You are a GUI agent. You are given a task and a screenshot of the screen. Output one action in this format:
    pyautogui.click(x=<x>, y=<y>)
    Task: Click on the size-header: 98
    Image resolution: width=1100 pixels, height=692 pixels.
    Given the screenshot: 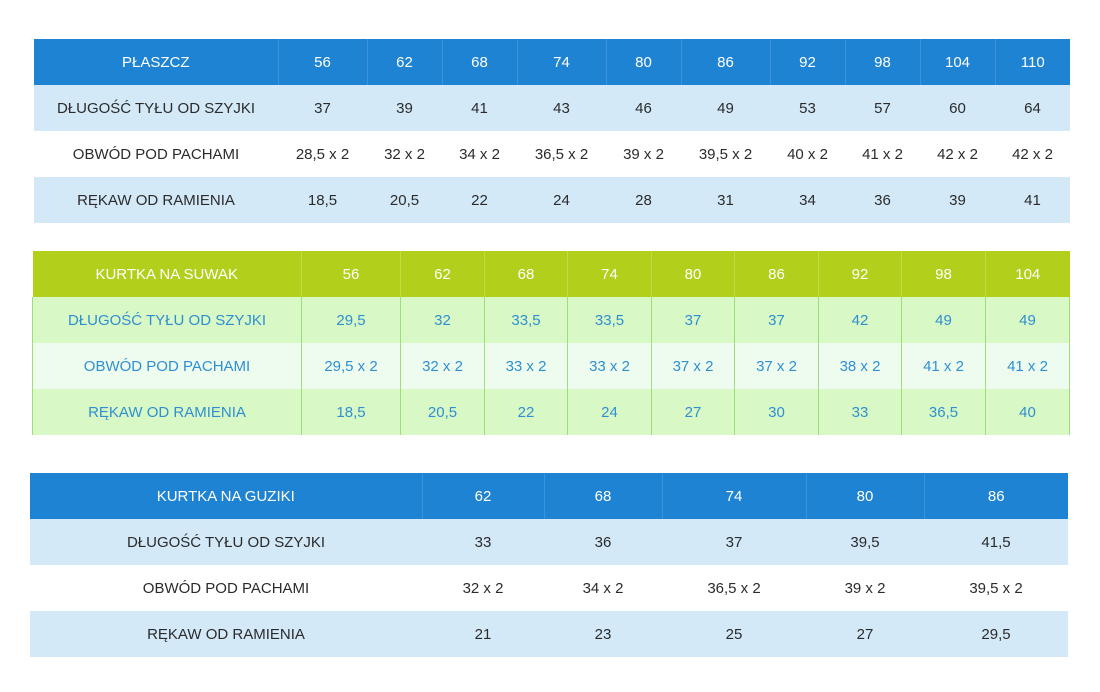 What is the action you would take?
    pyautogui.click(x=943, y=274)
    